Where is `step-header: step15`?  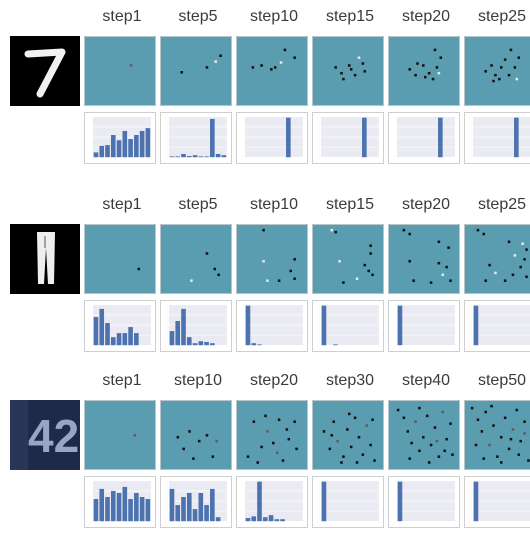 step-header: step15 is located at coordinates (350, 204).